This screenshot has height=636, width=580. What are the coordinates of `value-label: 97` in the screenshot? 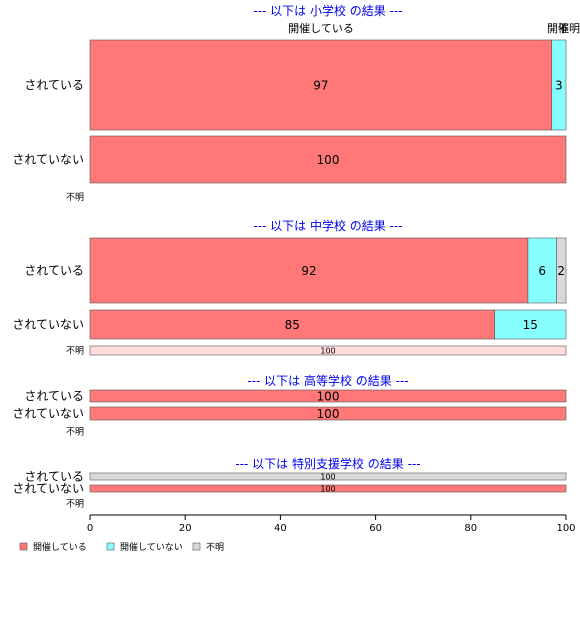 It's located at (320, 86).